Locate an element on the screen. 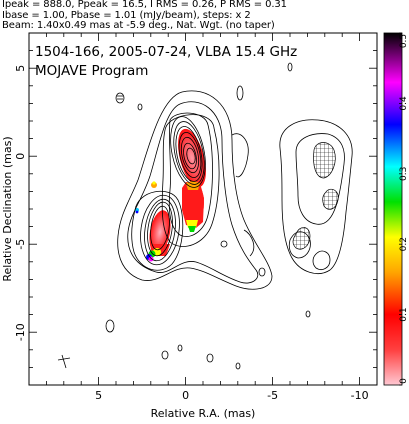 The image size is (409, 424). colorbar-tick-label: 0.3 is located at coordinates (404, 174).